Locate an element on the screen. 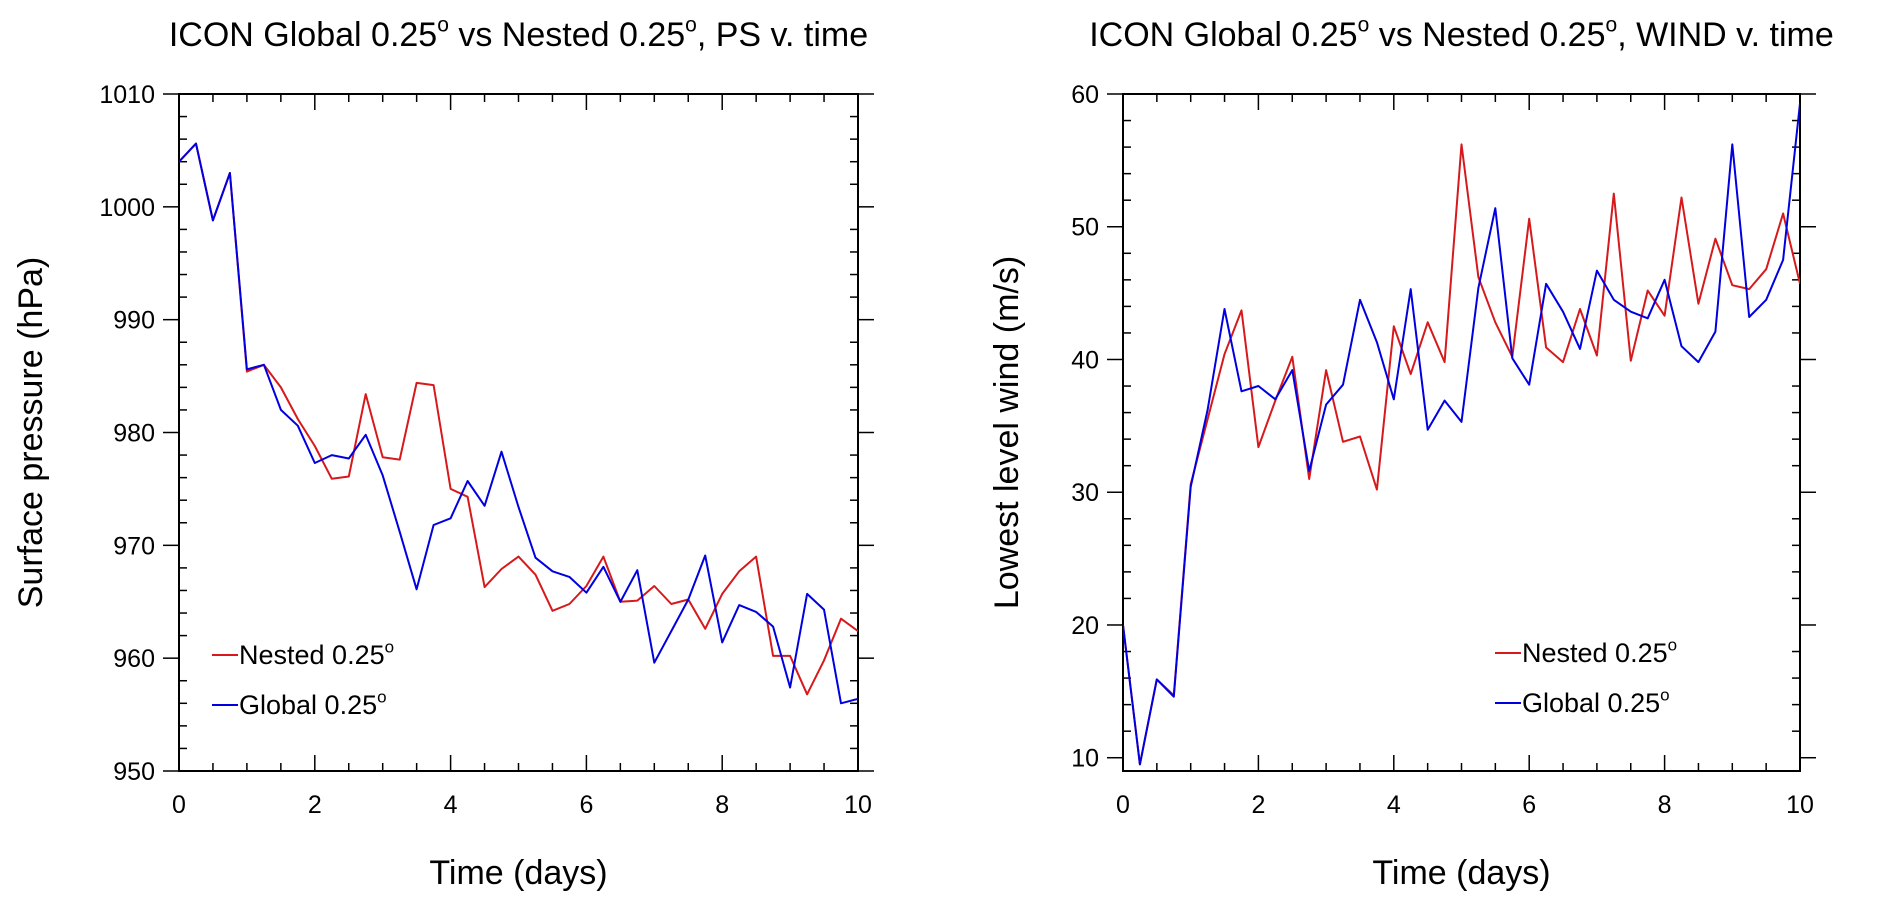 The width and height of the screenshot is (1898, 909). y-axis-label: Surface pressure (hPa) is located at coordinates (31, 433).